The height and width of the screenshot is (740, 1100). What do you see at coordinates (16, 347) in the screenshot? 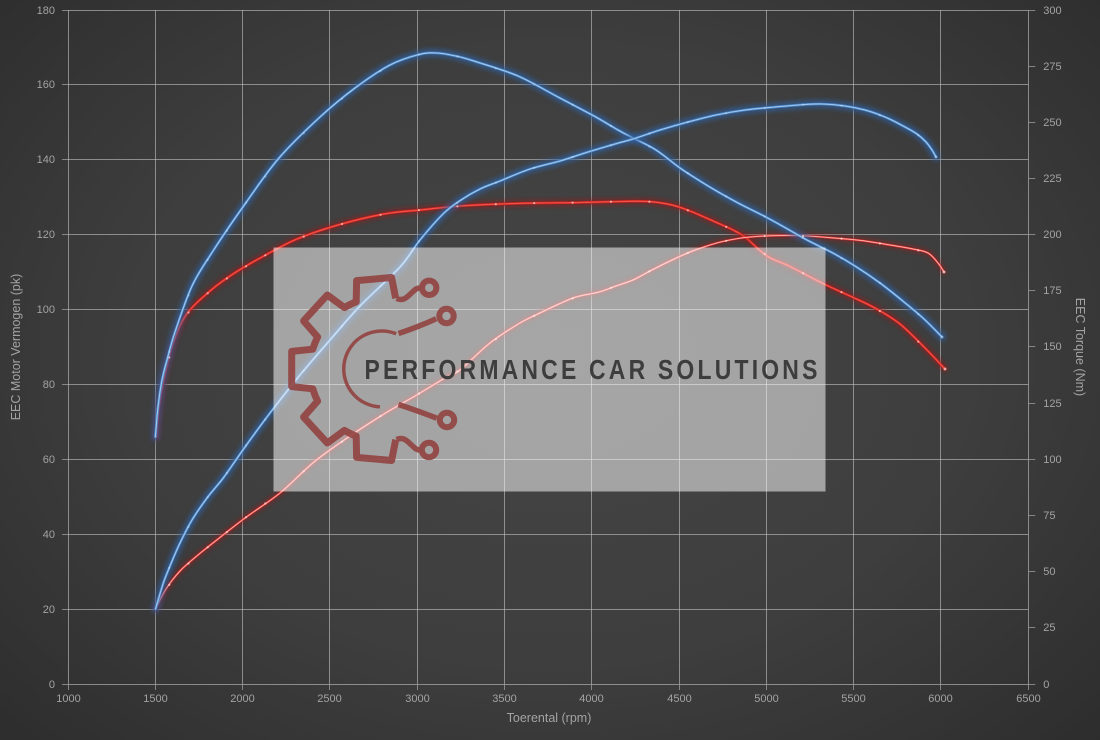
I see `svg-text: EEC Motor Vermogen (pk)` at bounding box center [16, 347].